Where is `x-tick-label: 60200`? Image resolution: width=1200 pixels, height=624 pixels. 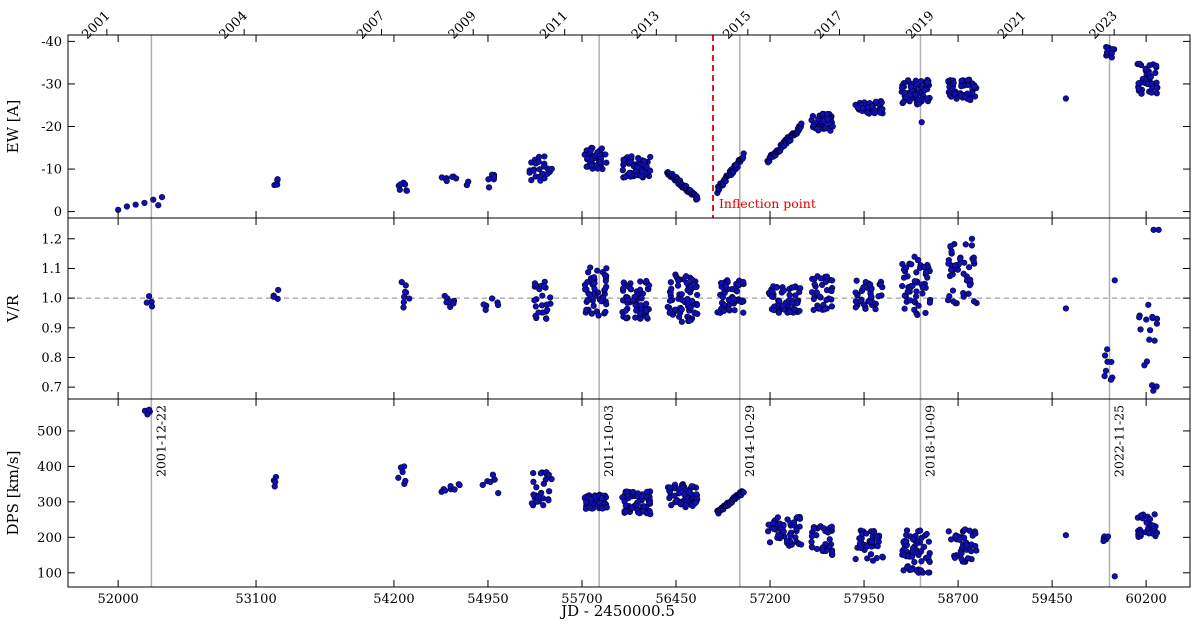 x-tick-label: 60200 is located at coordinates (1145, 599).